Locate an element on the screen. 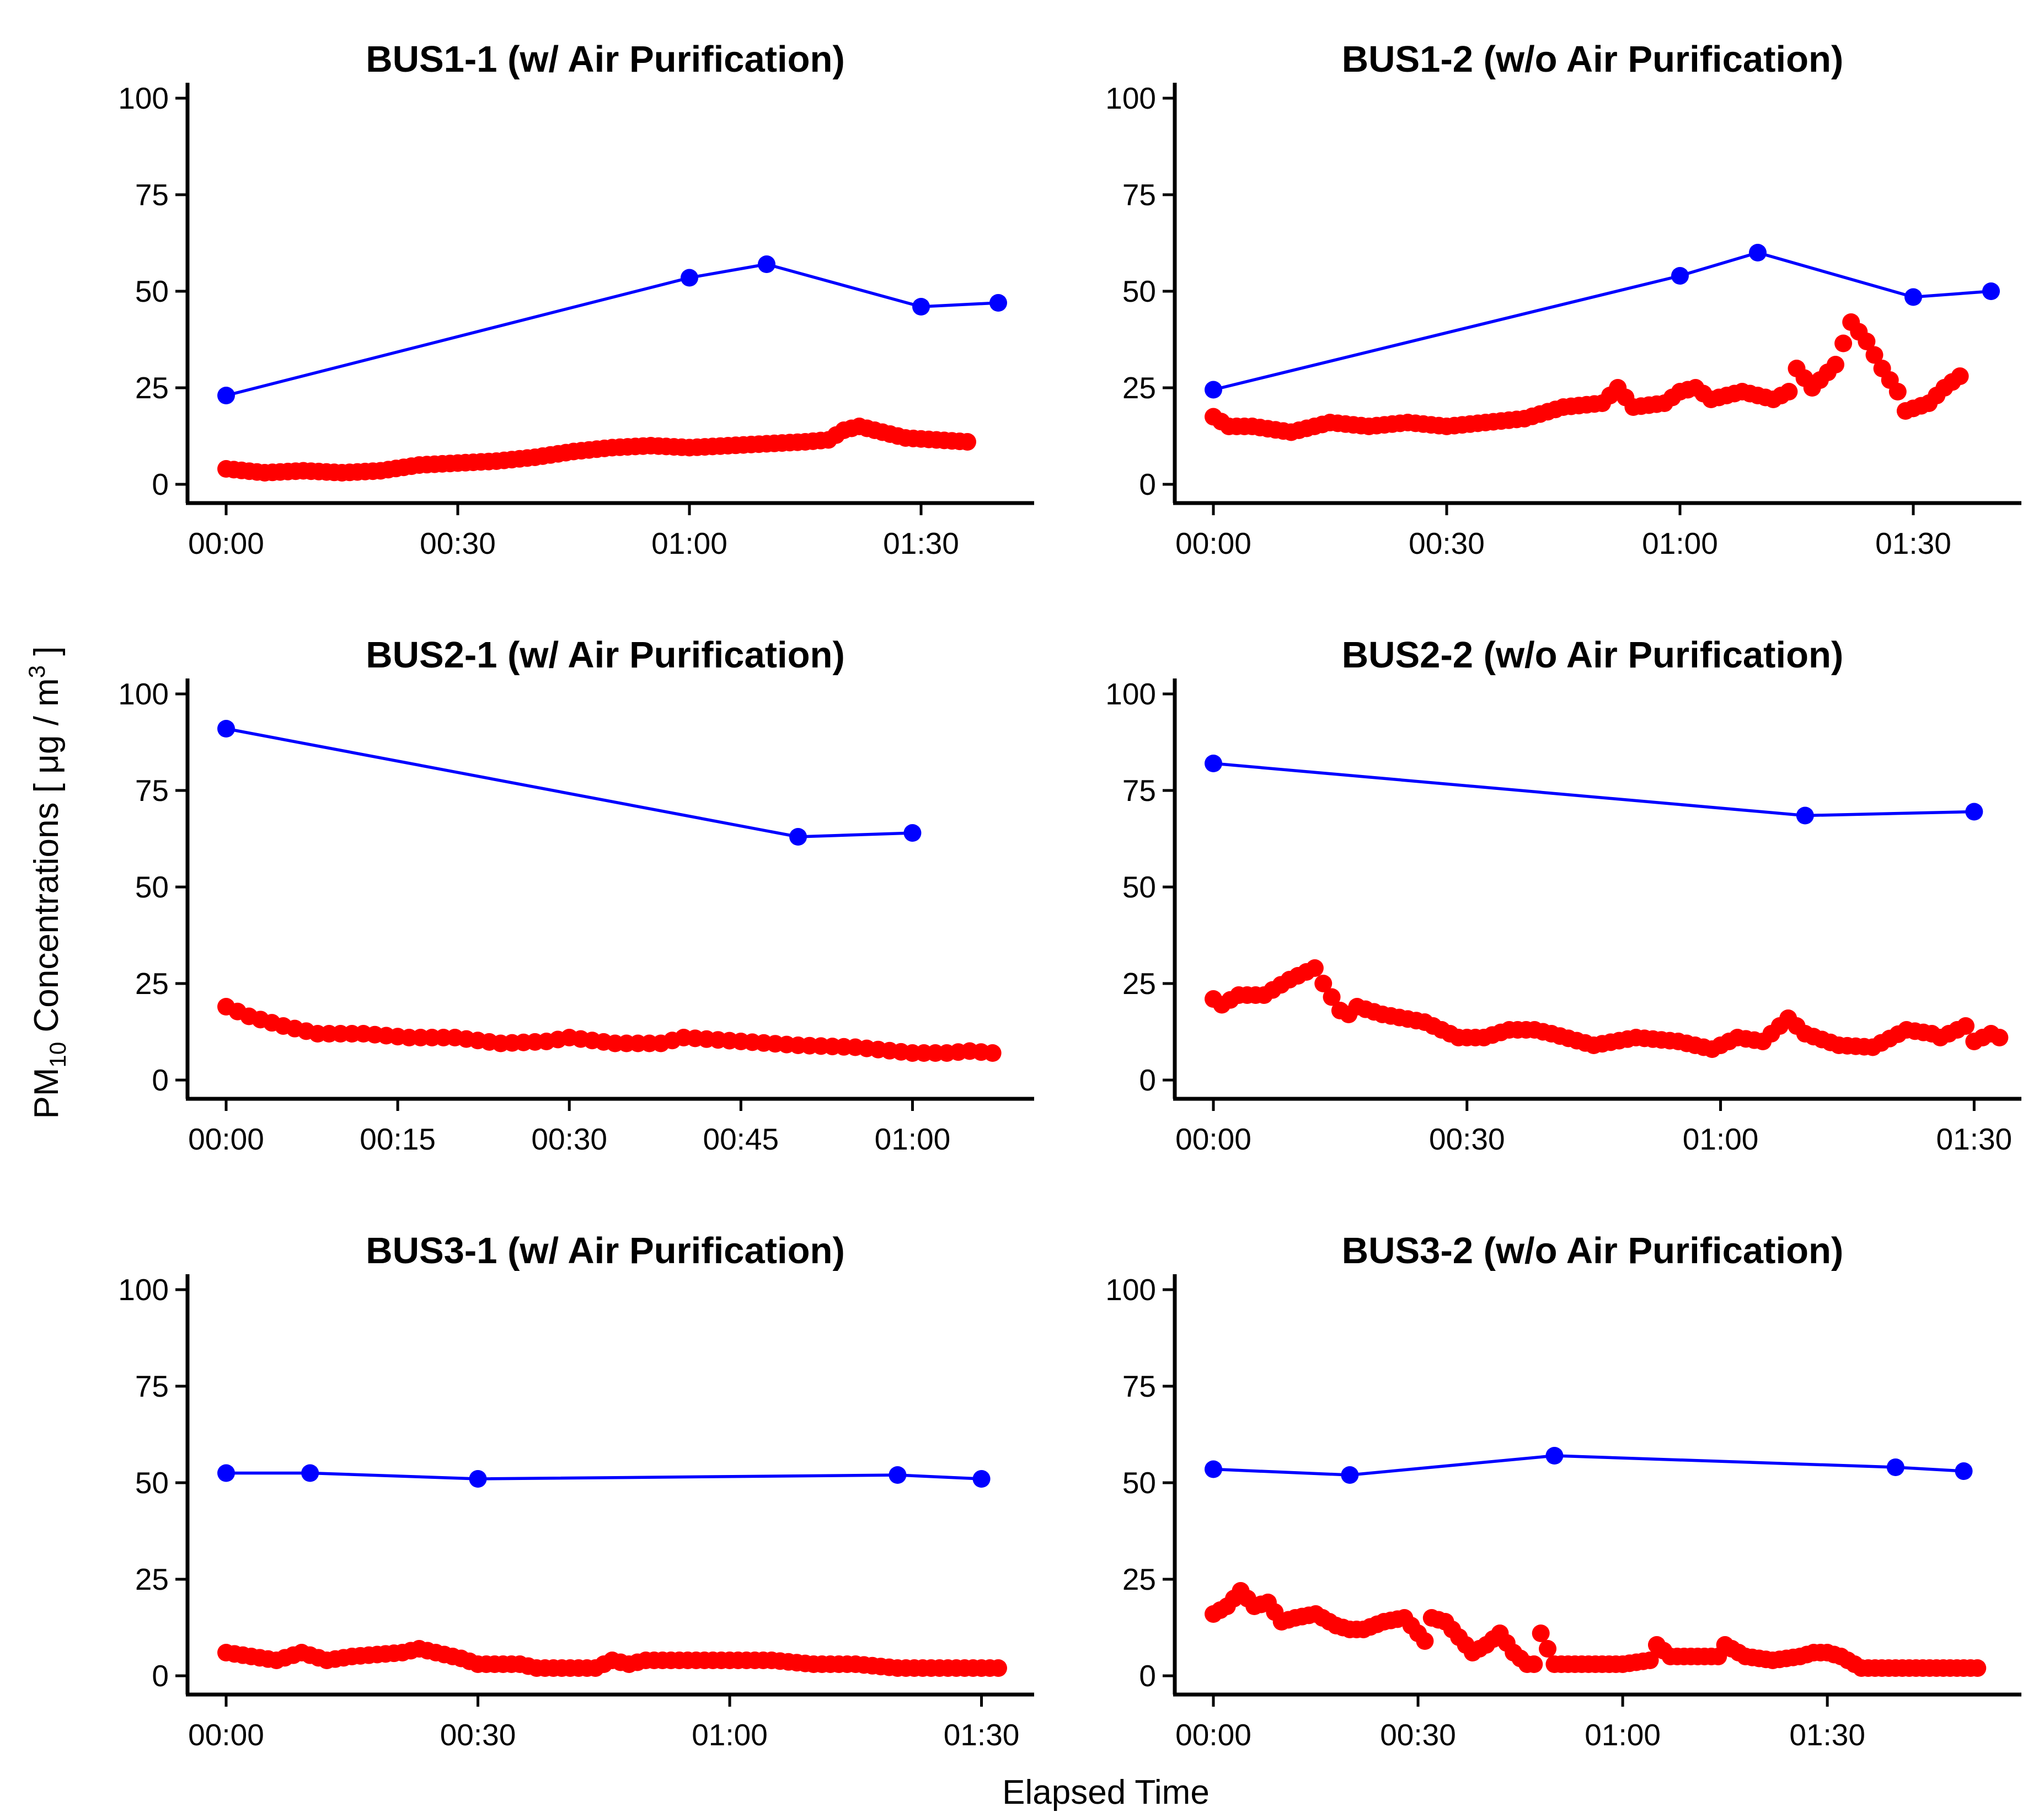 This screenshot has height=1817, width=2044. y-axis-title-superscript: 3 is located at coordinates (37, 671).